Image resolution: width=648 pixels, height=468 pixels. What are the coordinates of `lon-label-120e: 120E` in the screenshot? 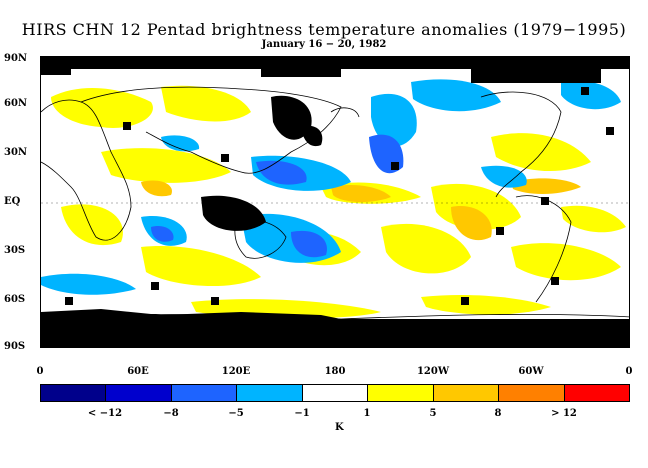 It's located at (236, 371).